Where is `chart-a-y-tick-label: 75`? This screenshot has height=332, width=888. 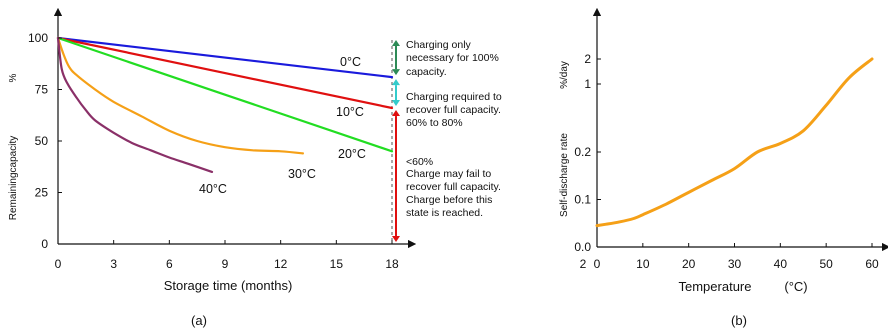
chart-a-y-tick-label: 75 is located at coordinates (42, 90).